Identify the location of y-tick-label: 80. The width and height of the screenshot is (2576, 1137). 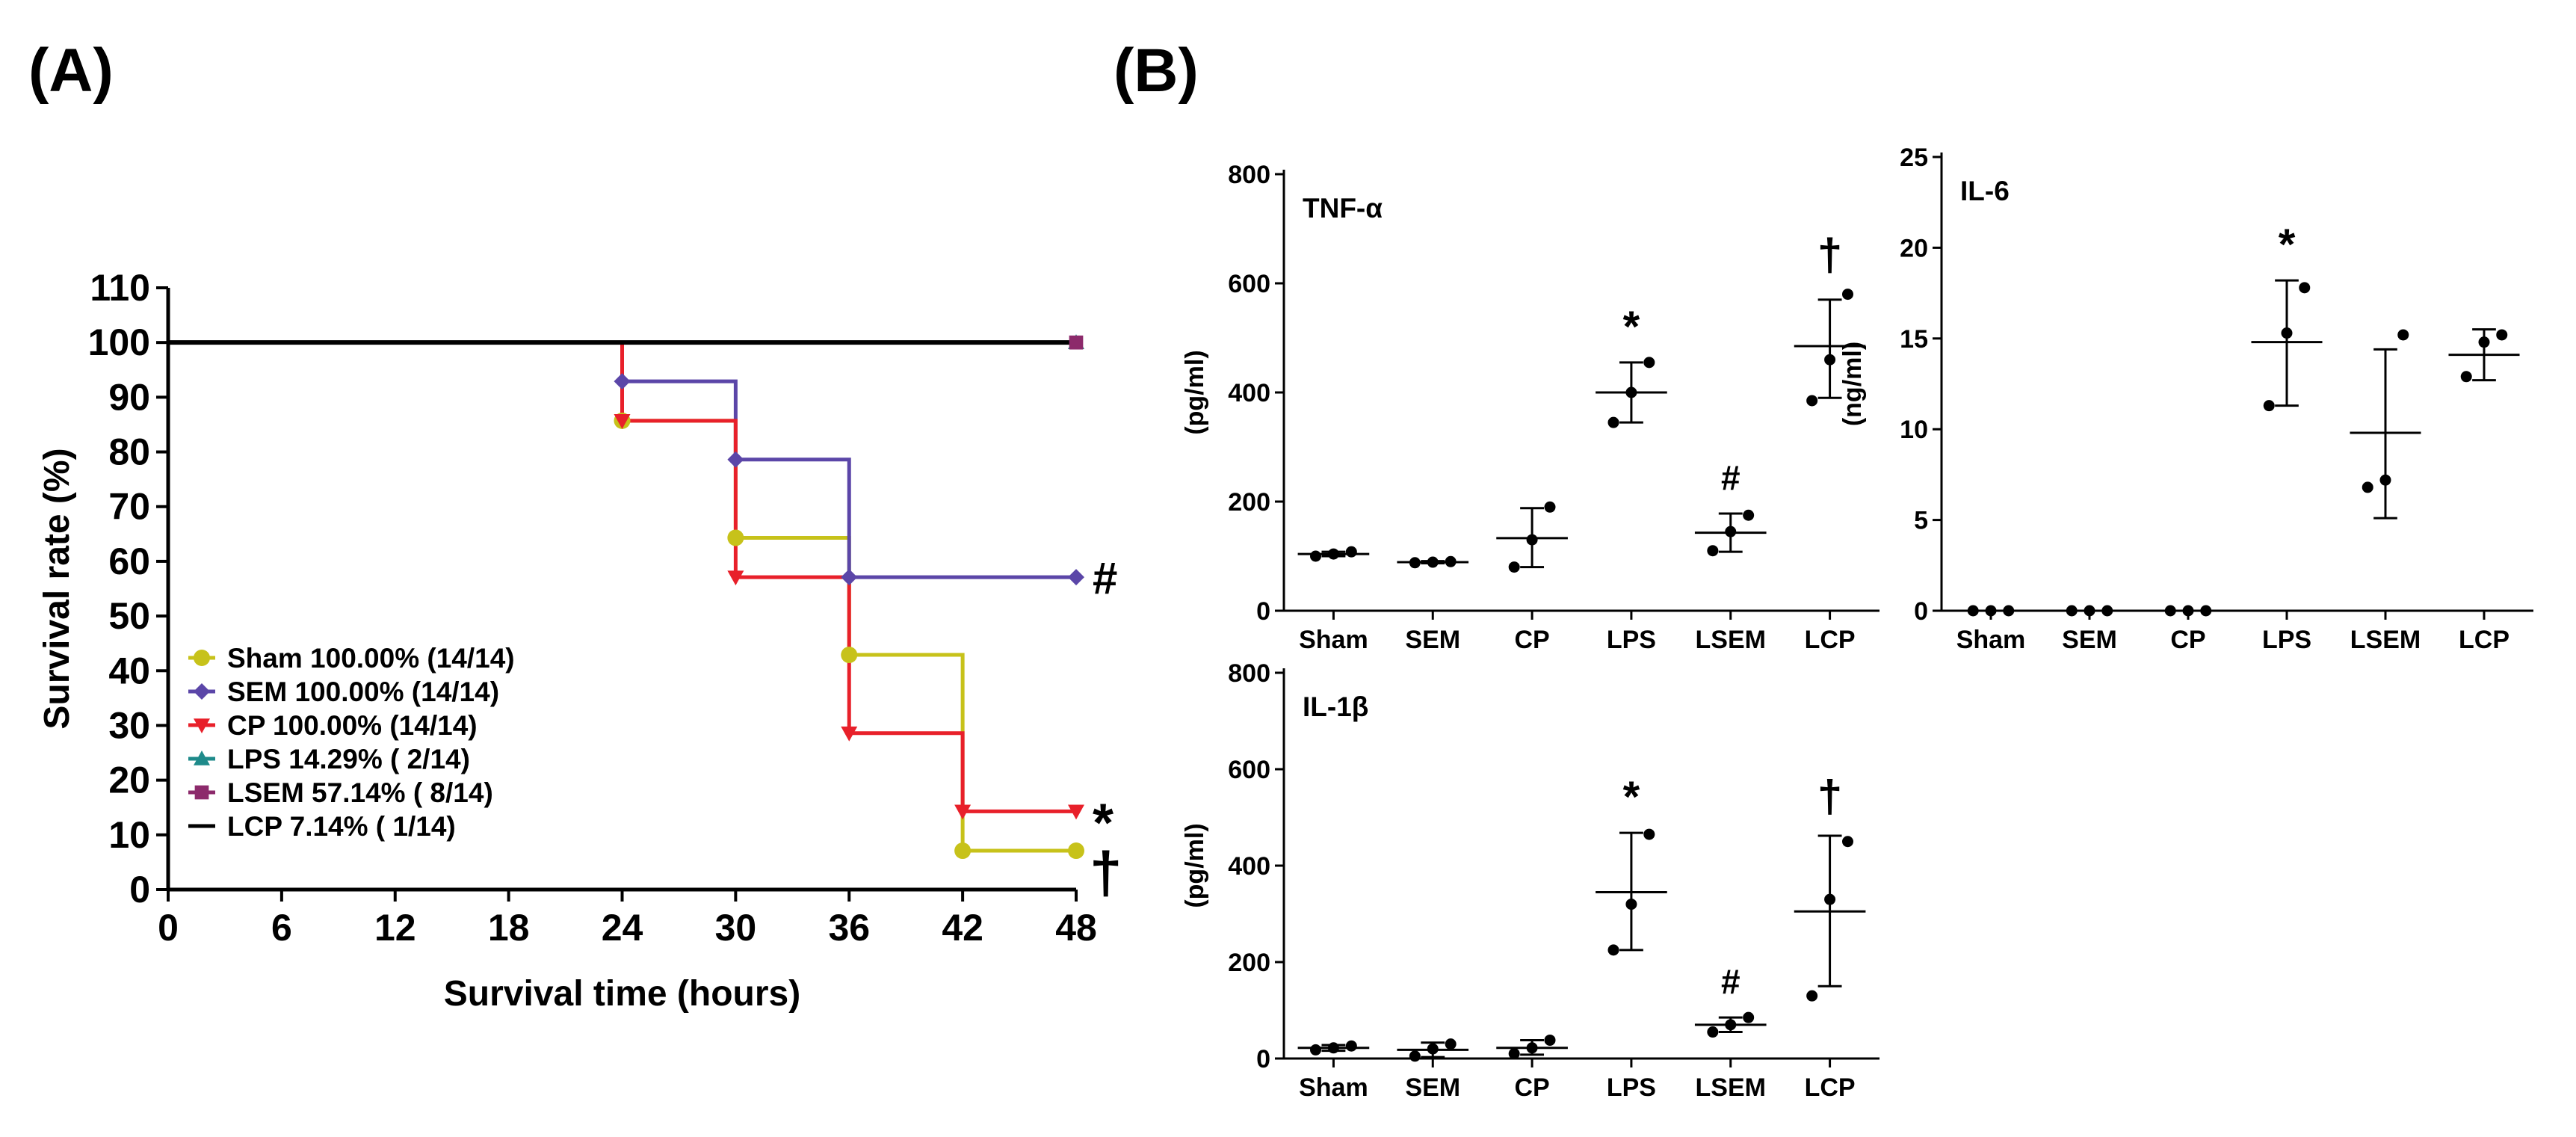
(129, 452).